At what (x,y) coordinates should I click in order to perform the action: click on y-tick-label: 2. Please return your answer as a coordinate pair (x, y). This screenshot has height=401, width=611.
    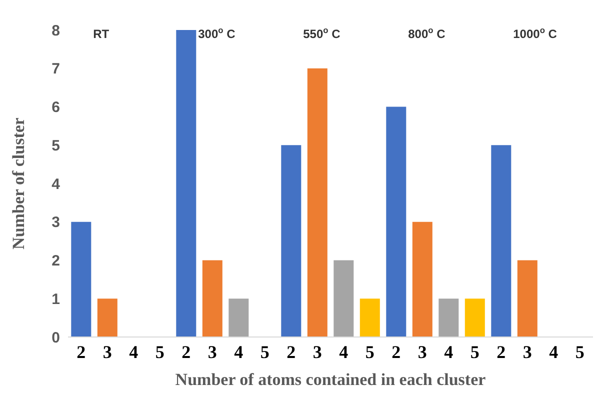
    Looking at the image, I should click on (56, 261).